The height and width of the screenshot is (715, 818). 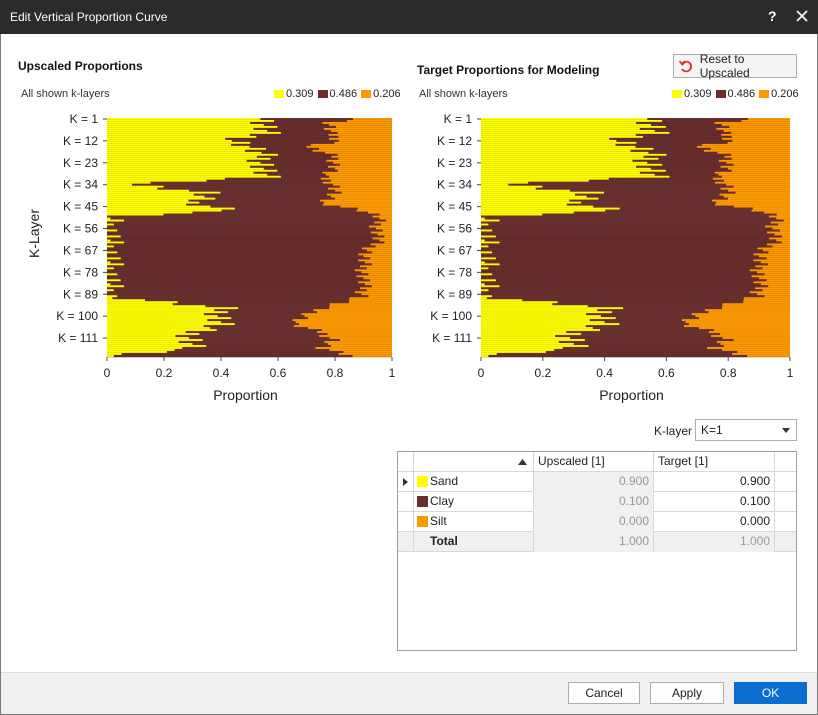 What do you see at coordinates (454, 294) in the screenshot?
I see `y-tick-label: K = 89` at bounding box center [454, 294].